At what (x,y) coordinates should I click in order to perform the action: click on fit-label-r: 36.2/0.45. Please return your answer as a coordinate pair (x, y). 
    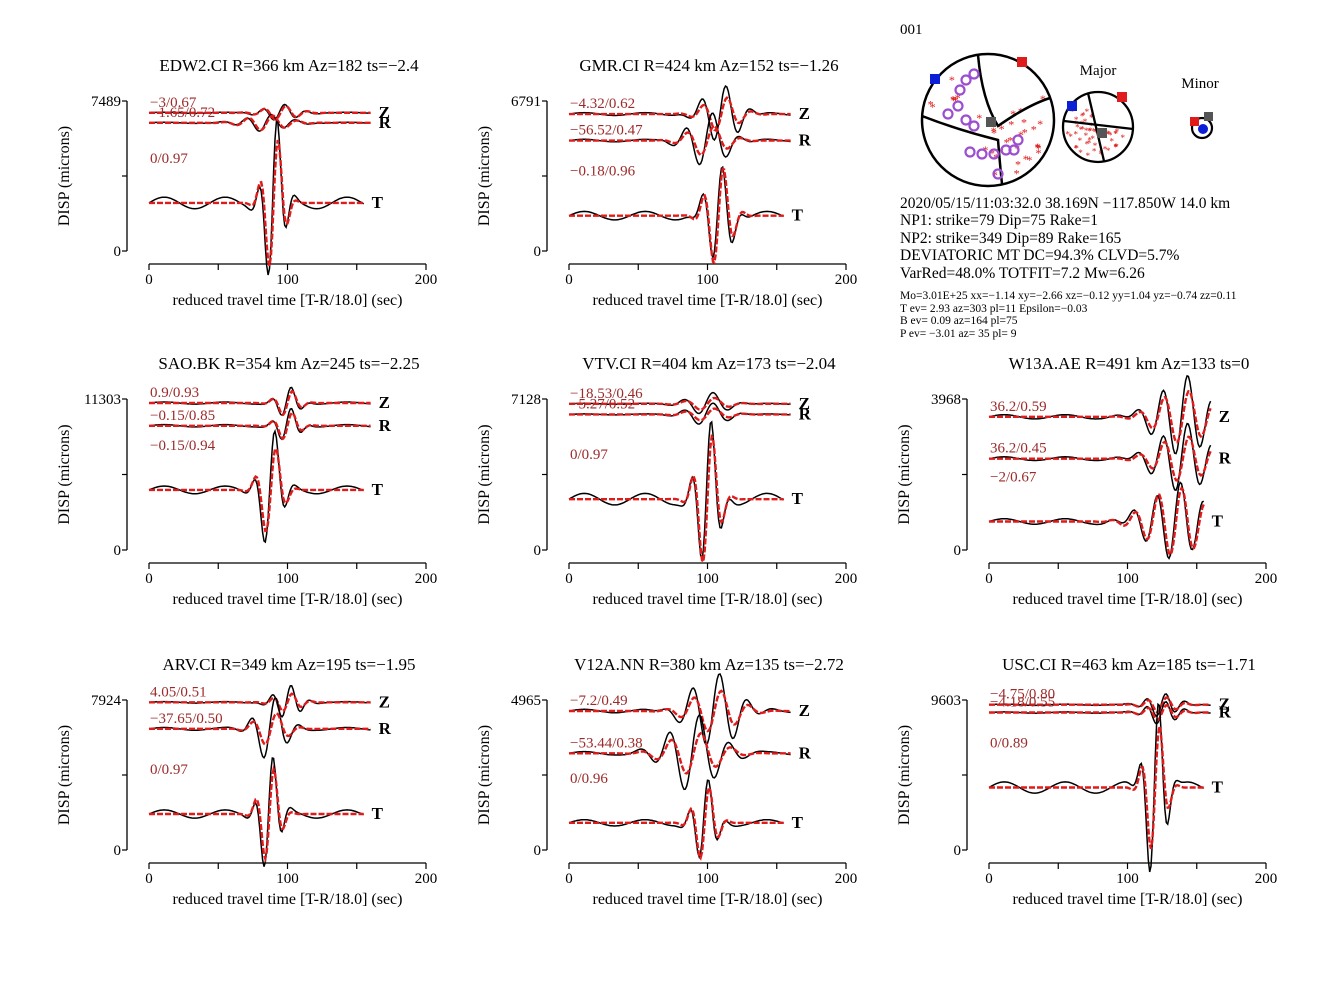
    Looking at the image, I should click on (1018, 449).